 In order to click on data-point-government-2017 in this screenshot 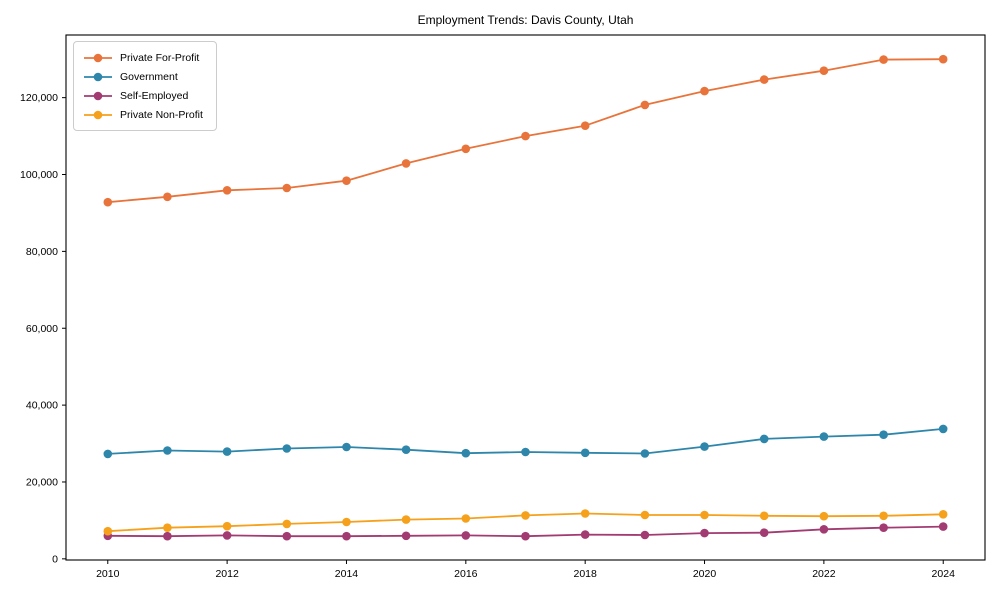, I will do `click(525, 452)`.